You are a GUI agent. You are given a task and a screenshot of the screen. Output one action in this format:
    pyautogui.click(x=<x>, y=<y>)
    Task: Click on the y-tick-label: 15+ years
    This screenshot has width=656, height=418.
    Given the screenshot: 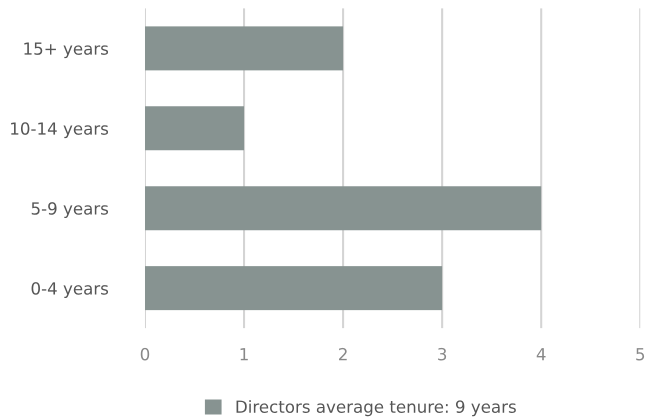 What is the action you would take?
    pyautogui.click(x=66, y=50)
    